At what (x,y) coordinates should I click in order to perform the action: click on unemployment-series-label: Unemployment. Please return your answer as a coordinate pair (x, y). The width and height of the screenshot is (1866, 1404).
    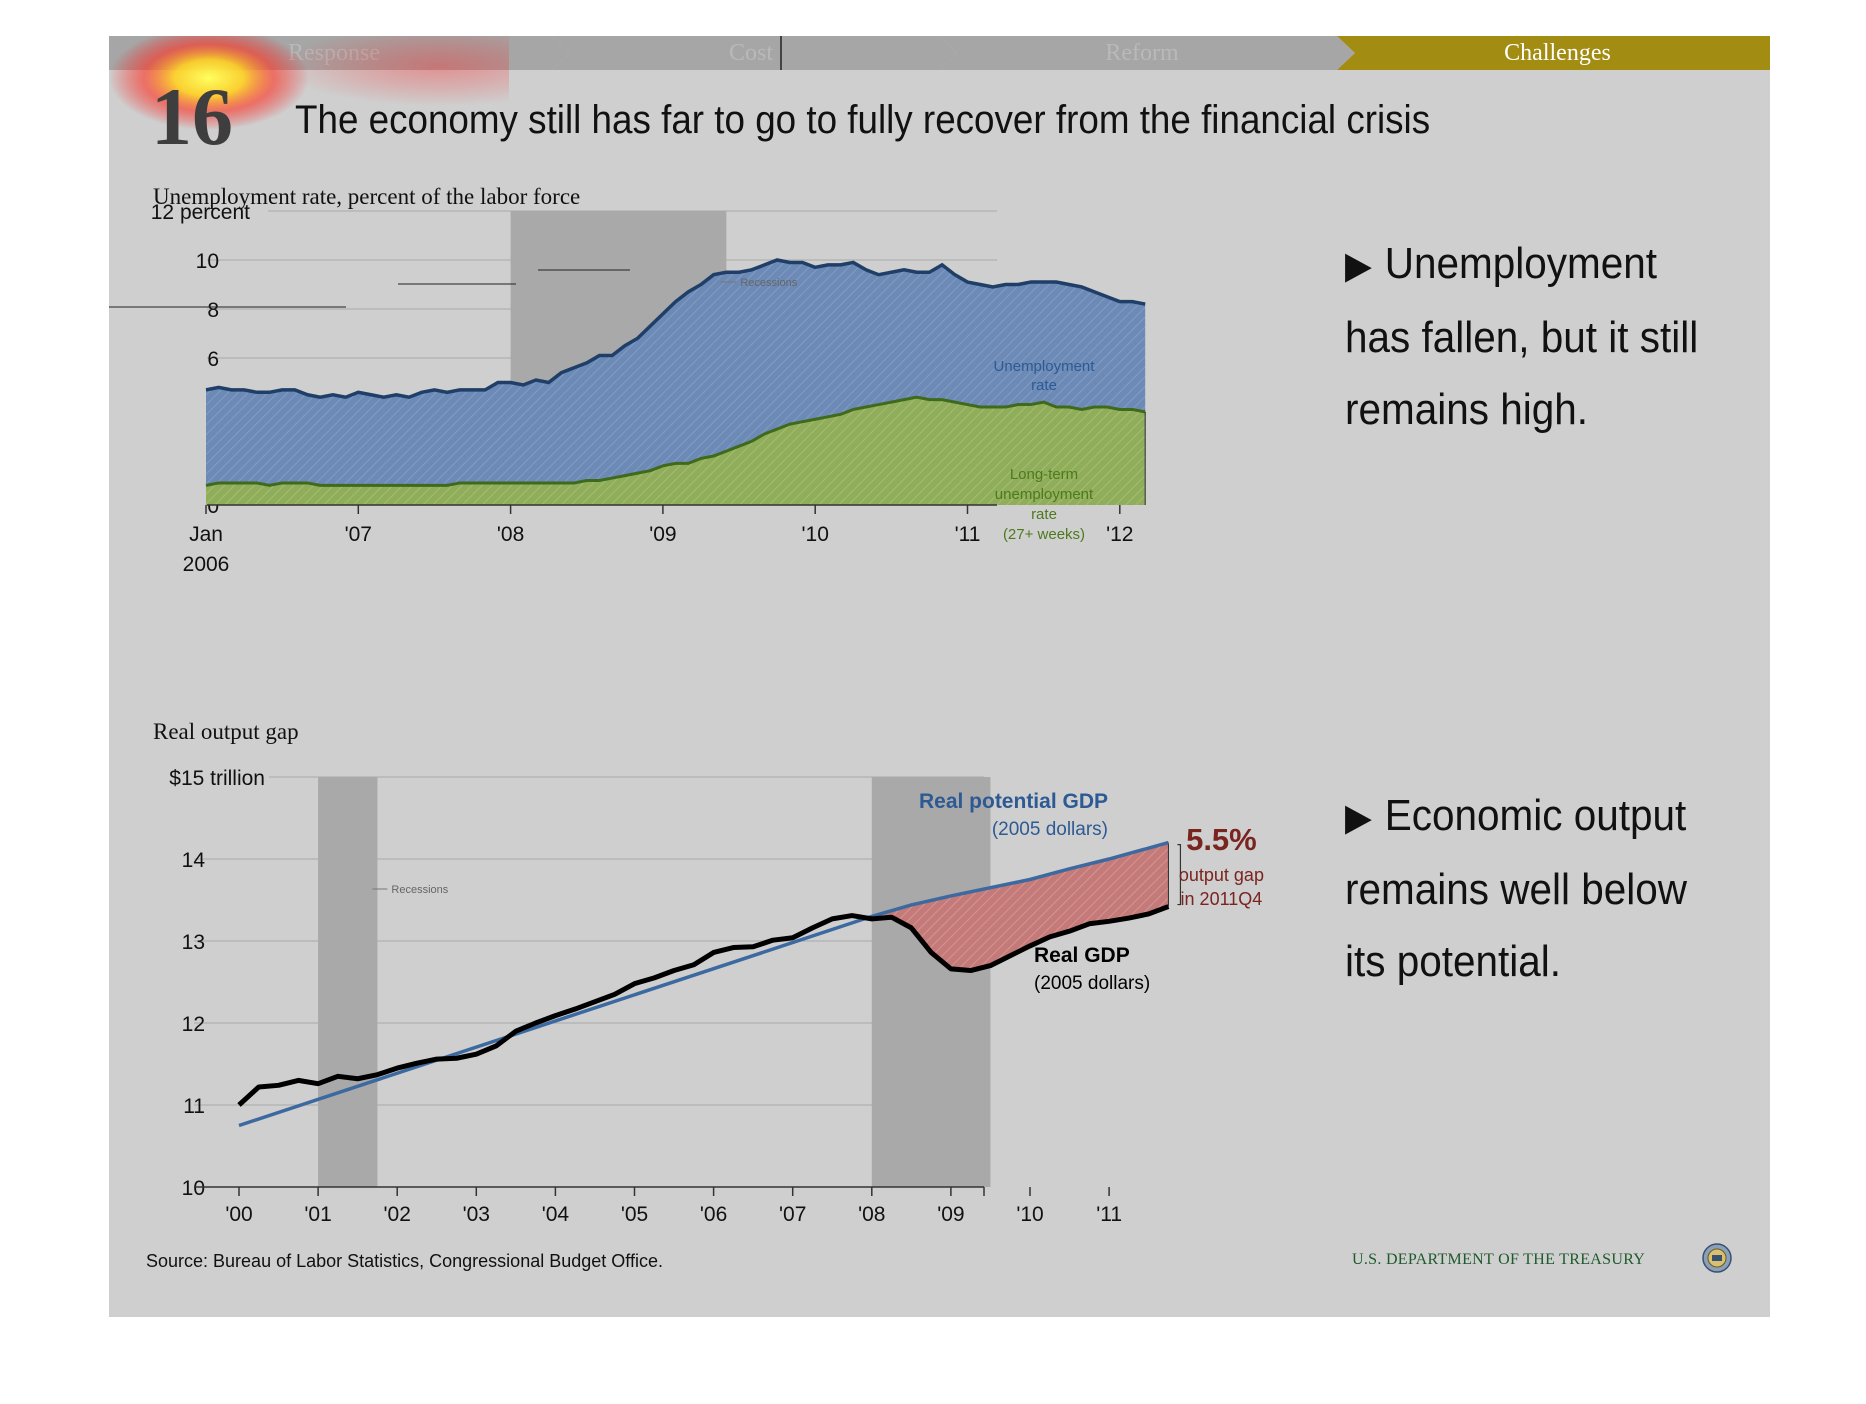
    Looking at the image, I should click on (1045, 366).